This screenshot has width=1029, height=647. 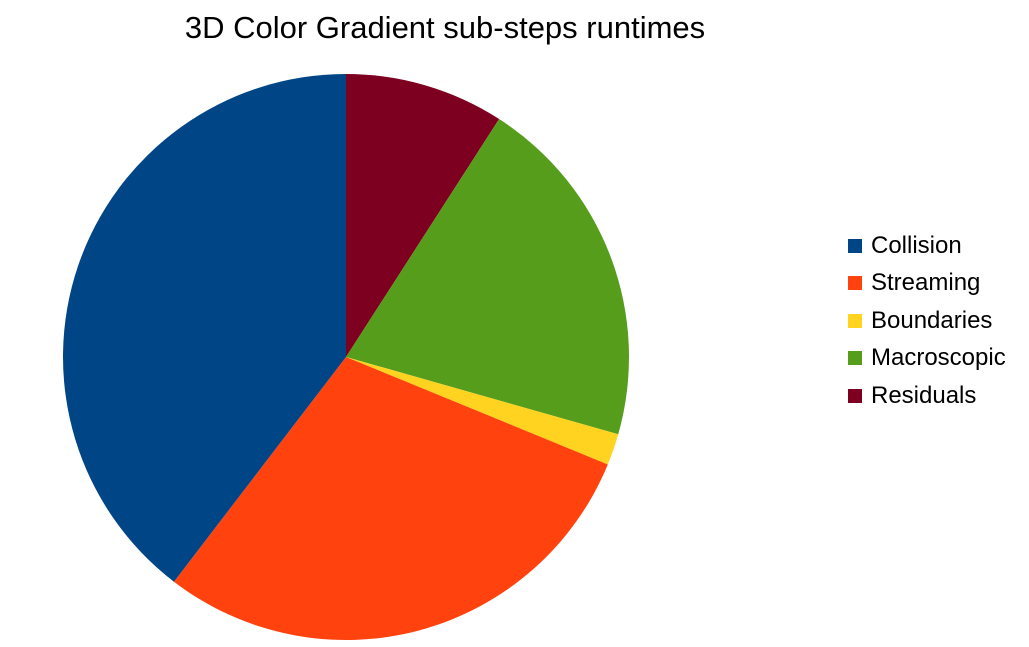 I want to click on legend-swatch-macroscopic, so click(x=855, y=358).